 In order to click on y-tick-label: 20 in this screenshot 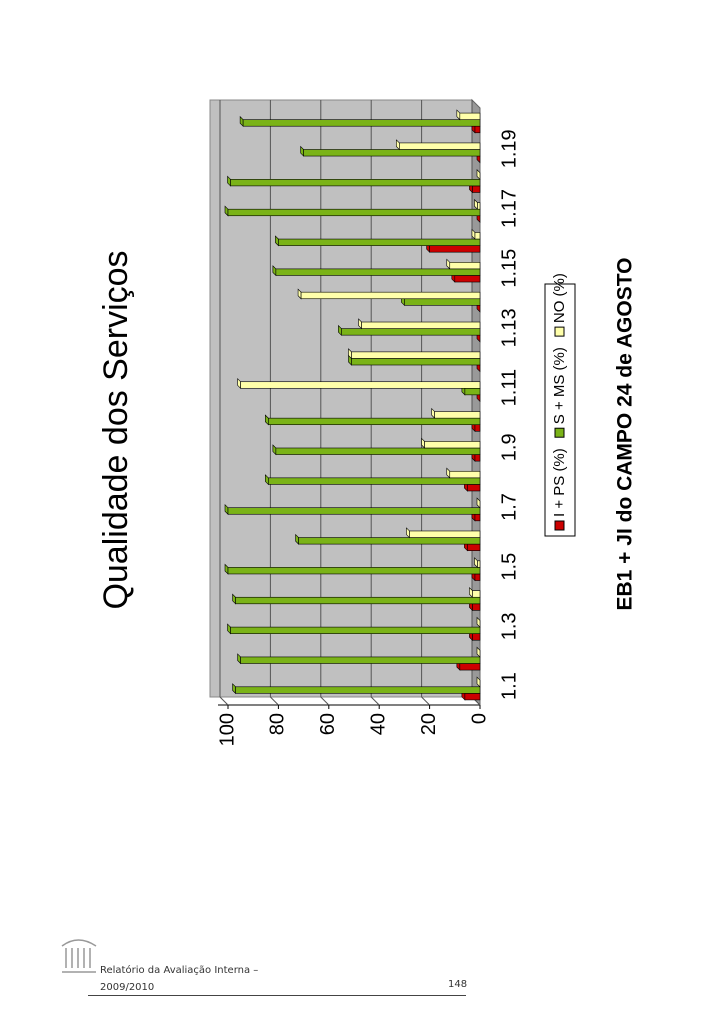, I will do `click(429, 724)`.